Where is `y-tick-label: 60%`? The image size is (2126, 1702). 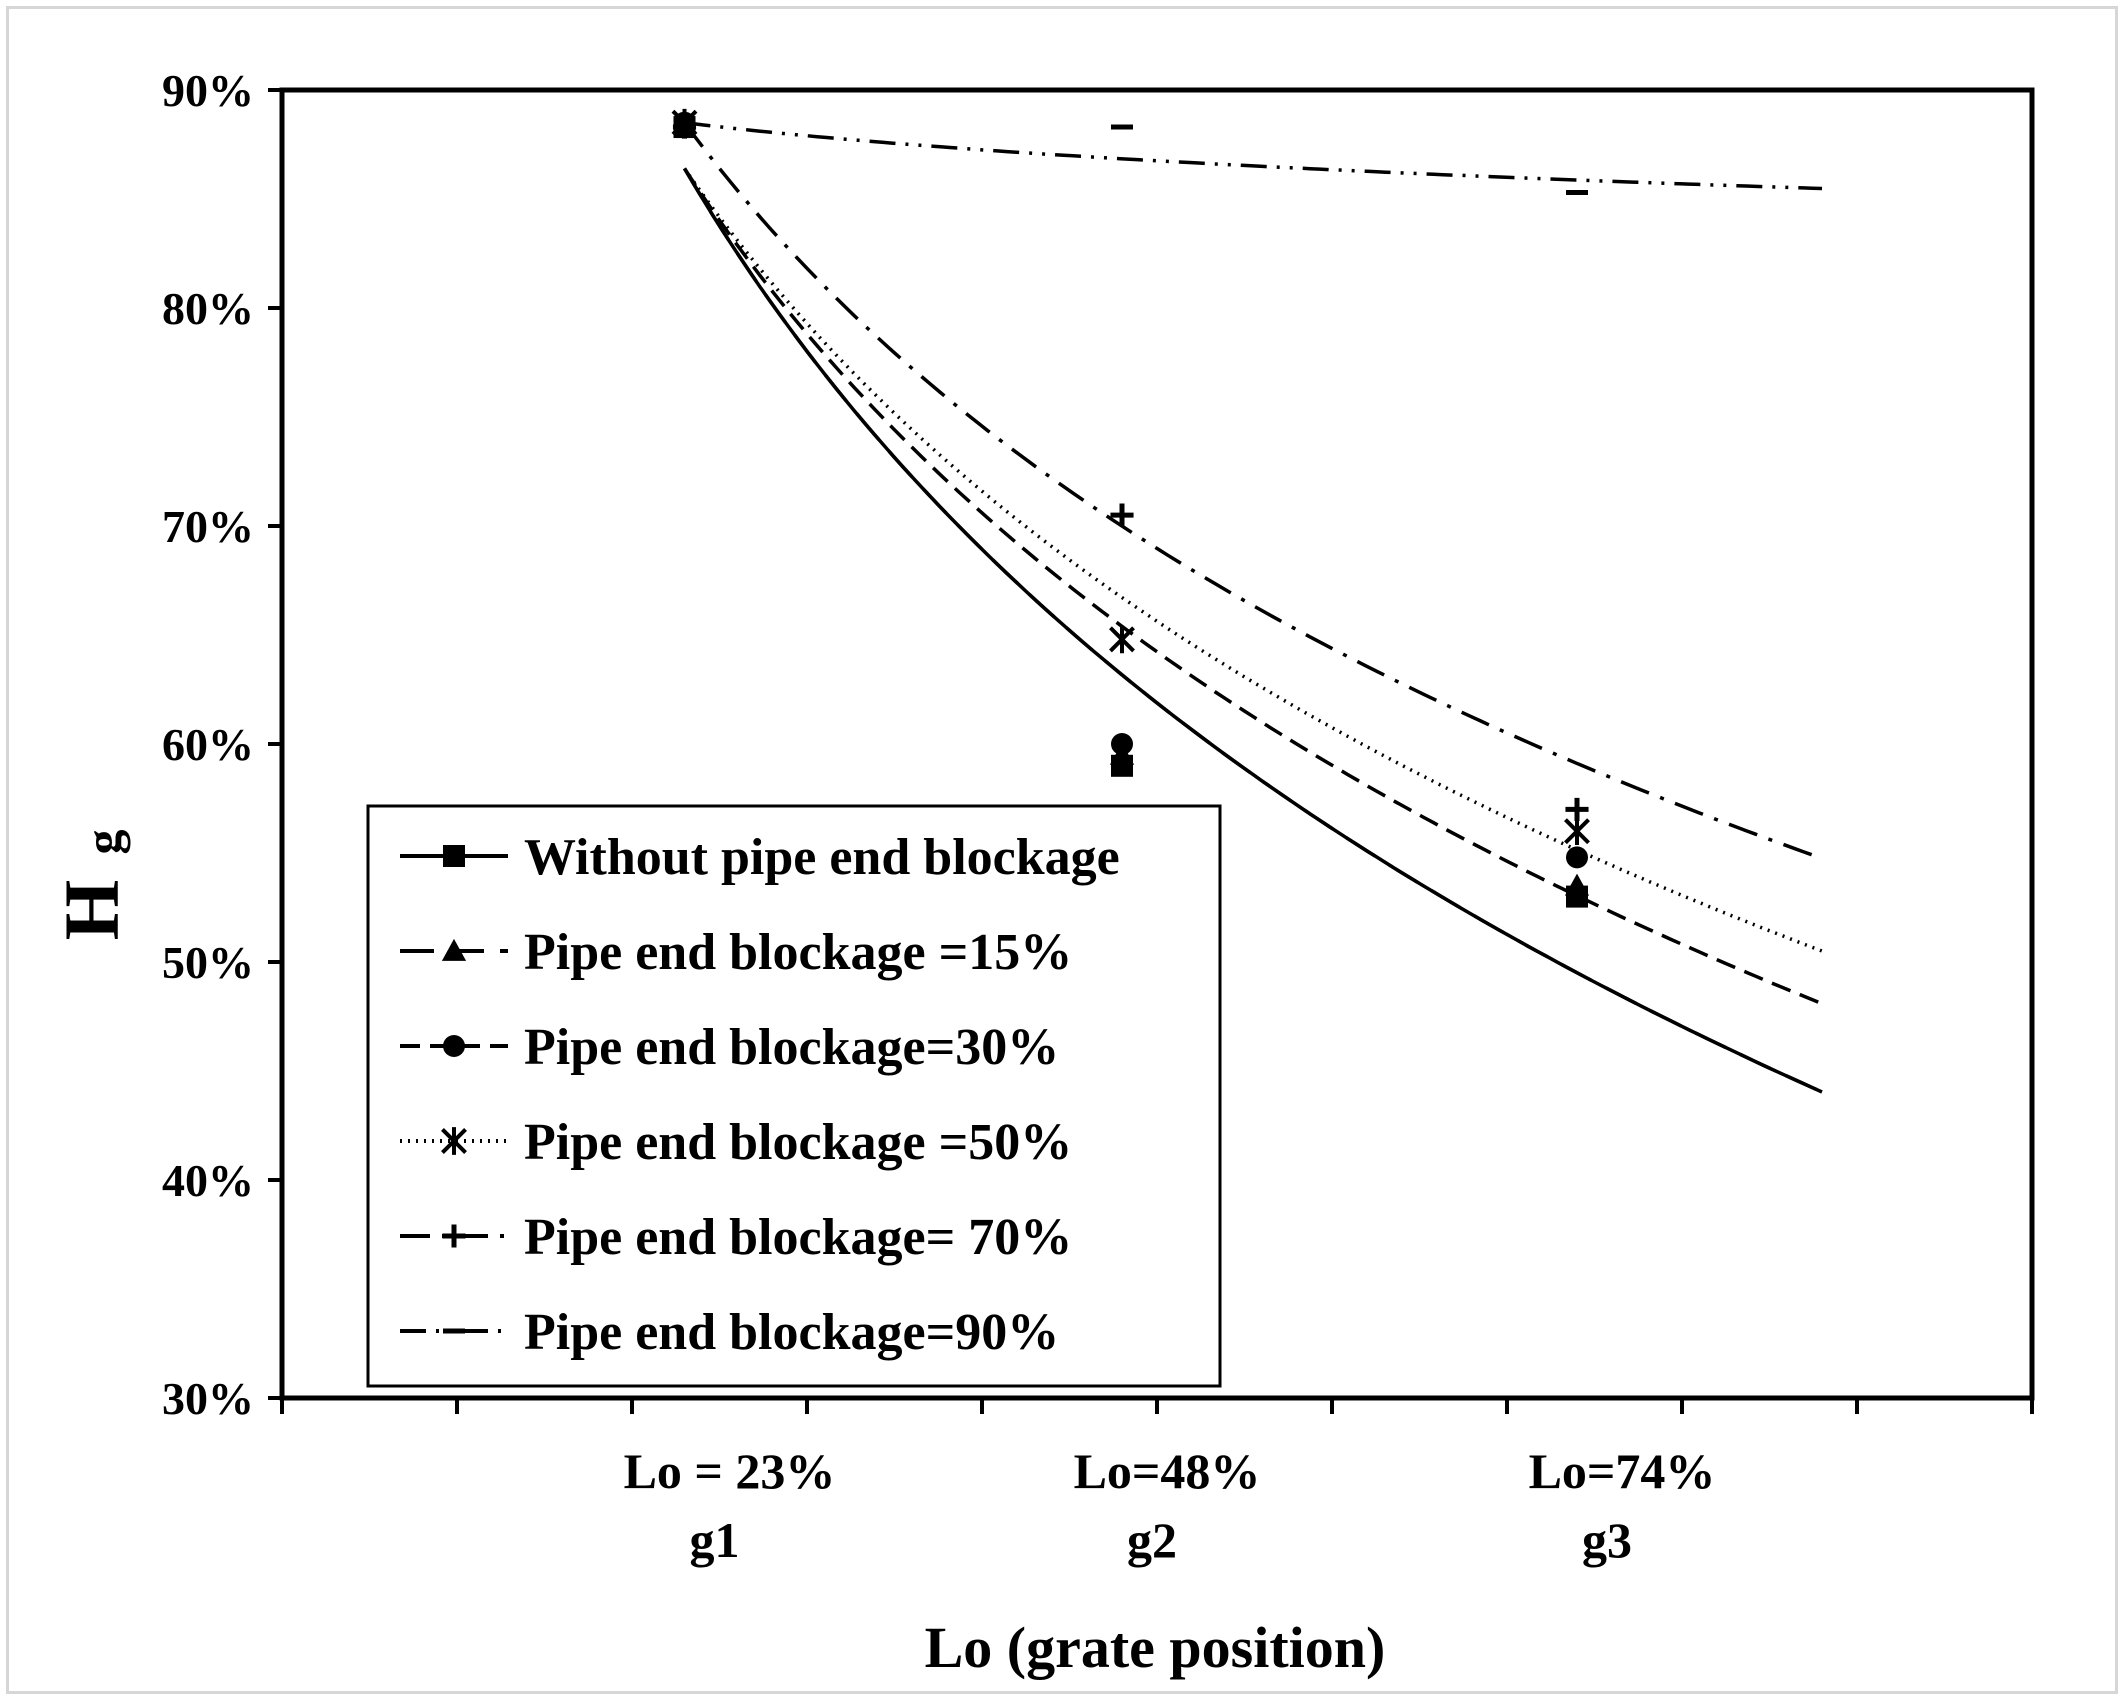 y-tick-label: 60% is located at coordinates (208, 744).